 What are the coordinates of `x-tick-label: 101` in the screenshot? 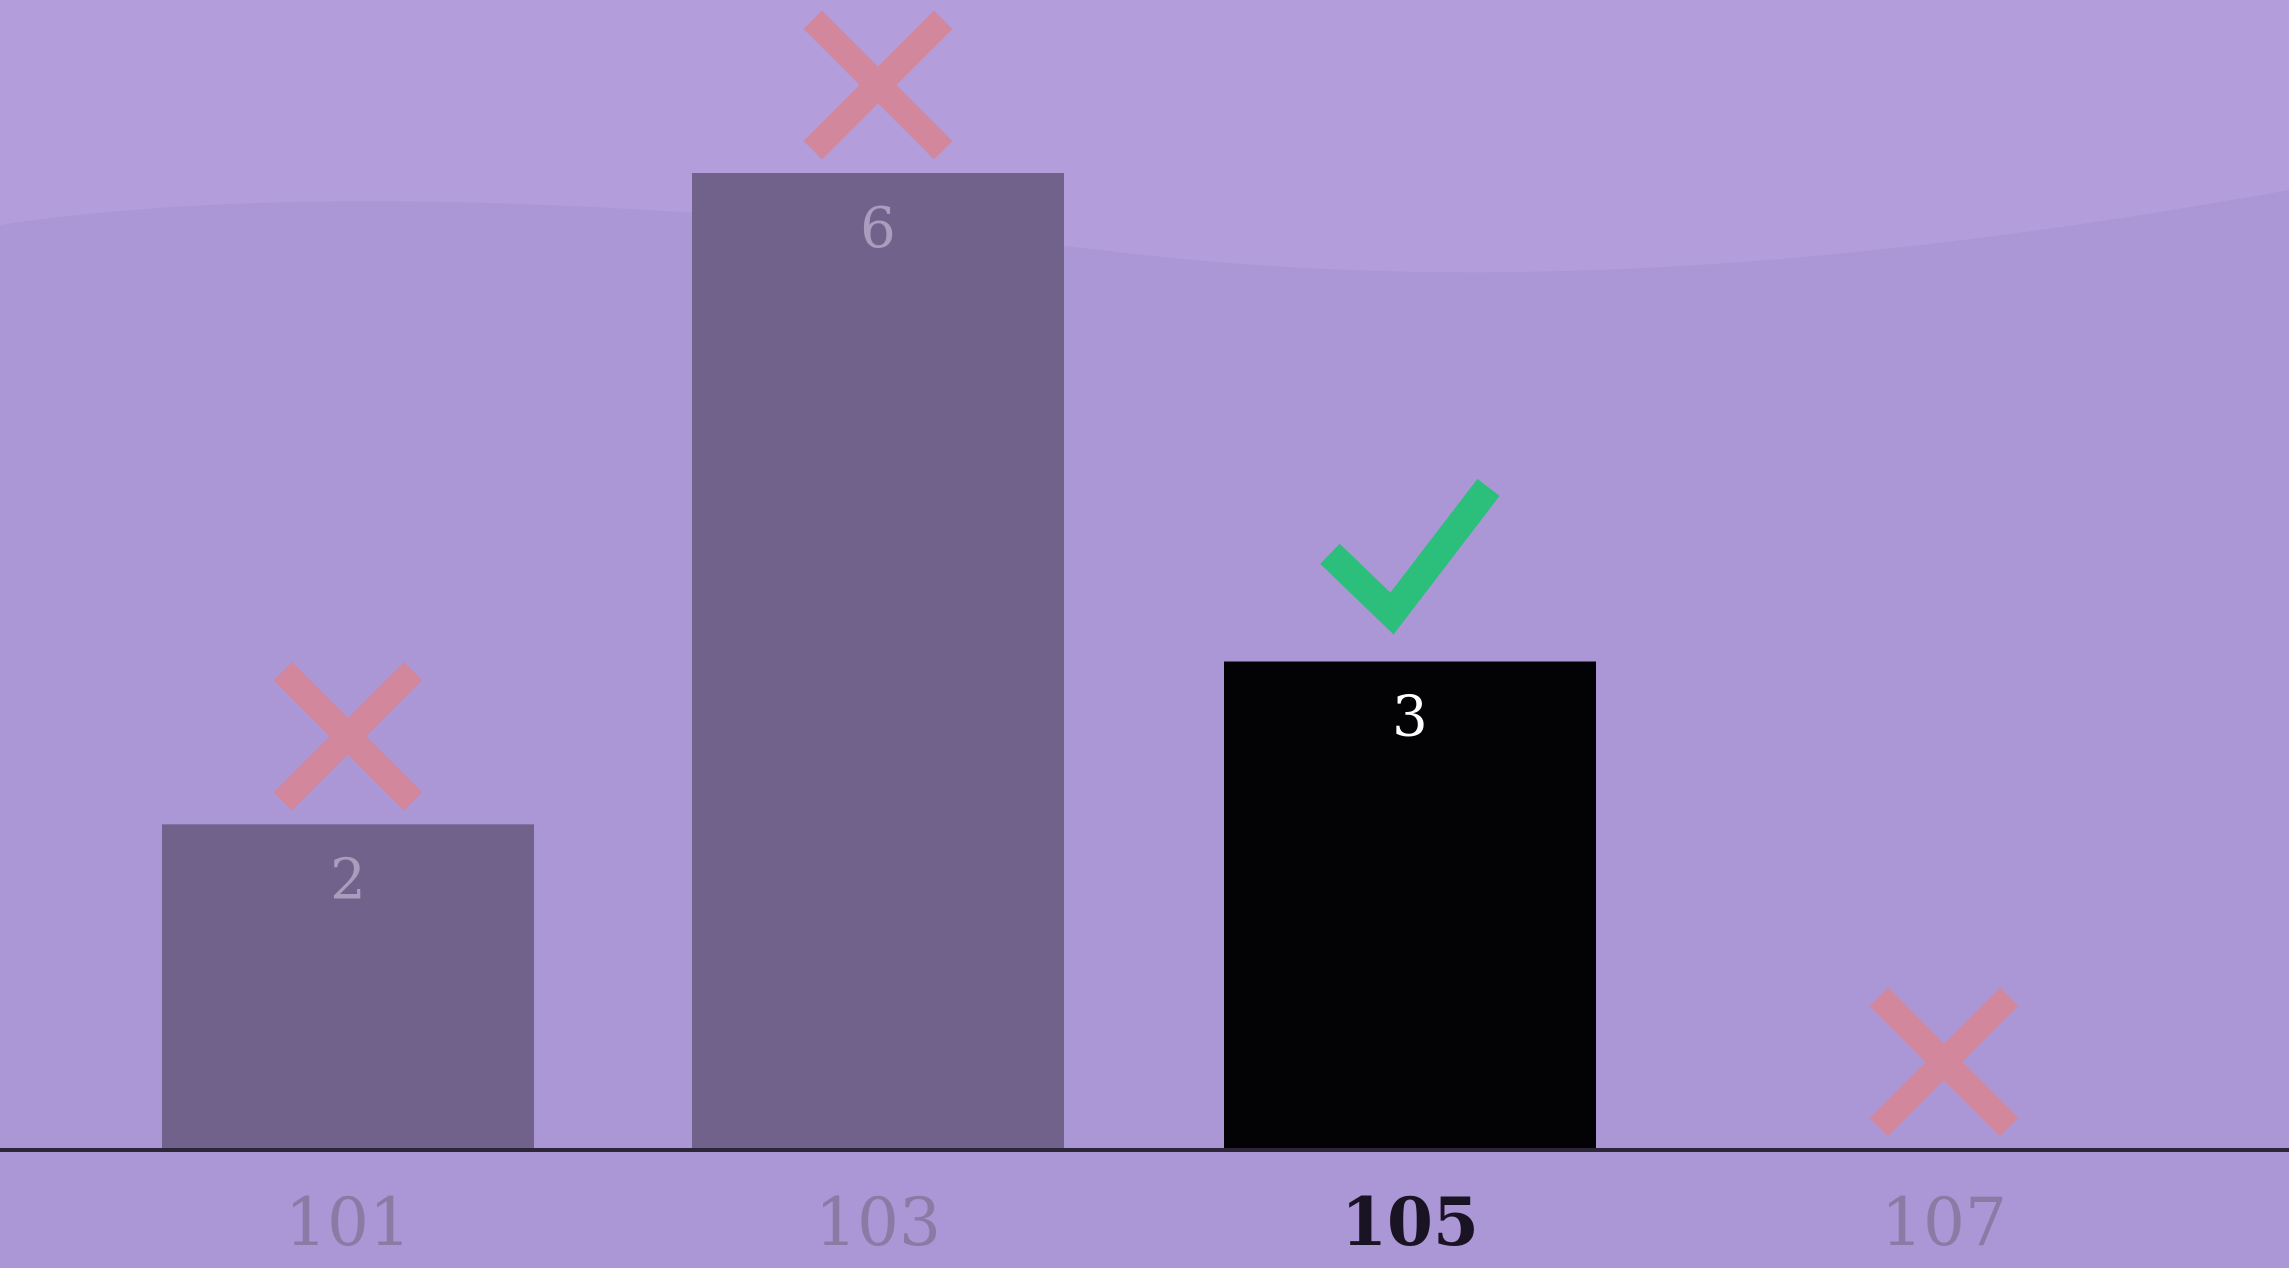 It's located at (348, 1222).